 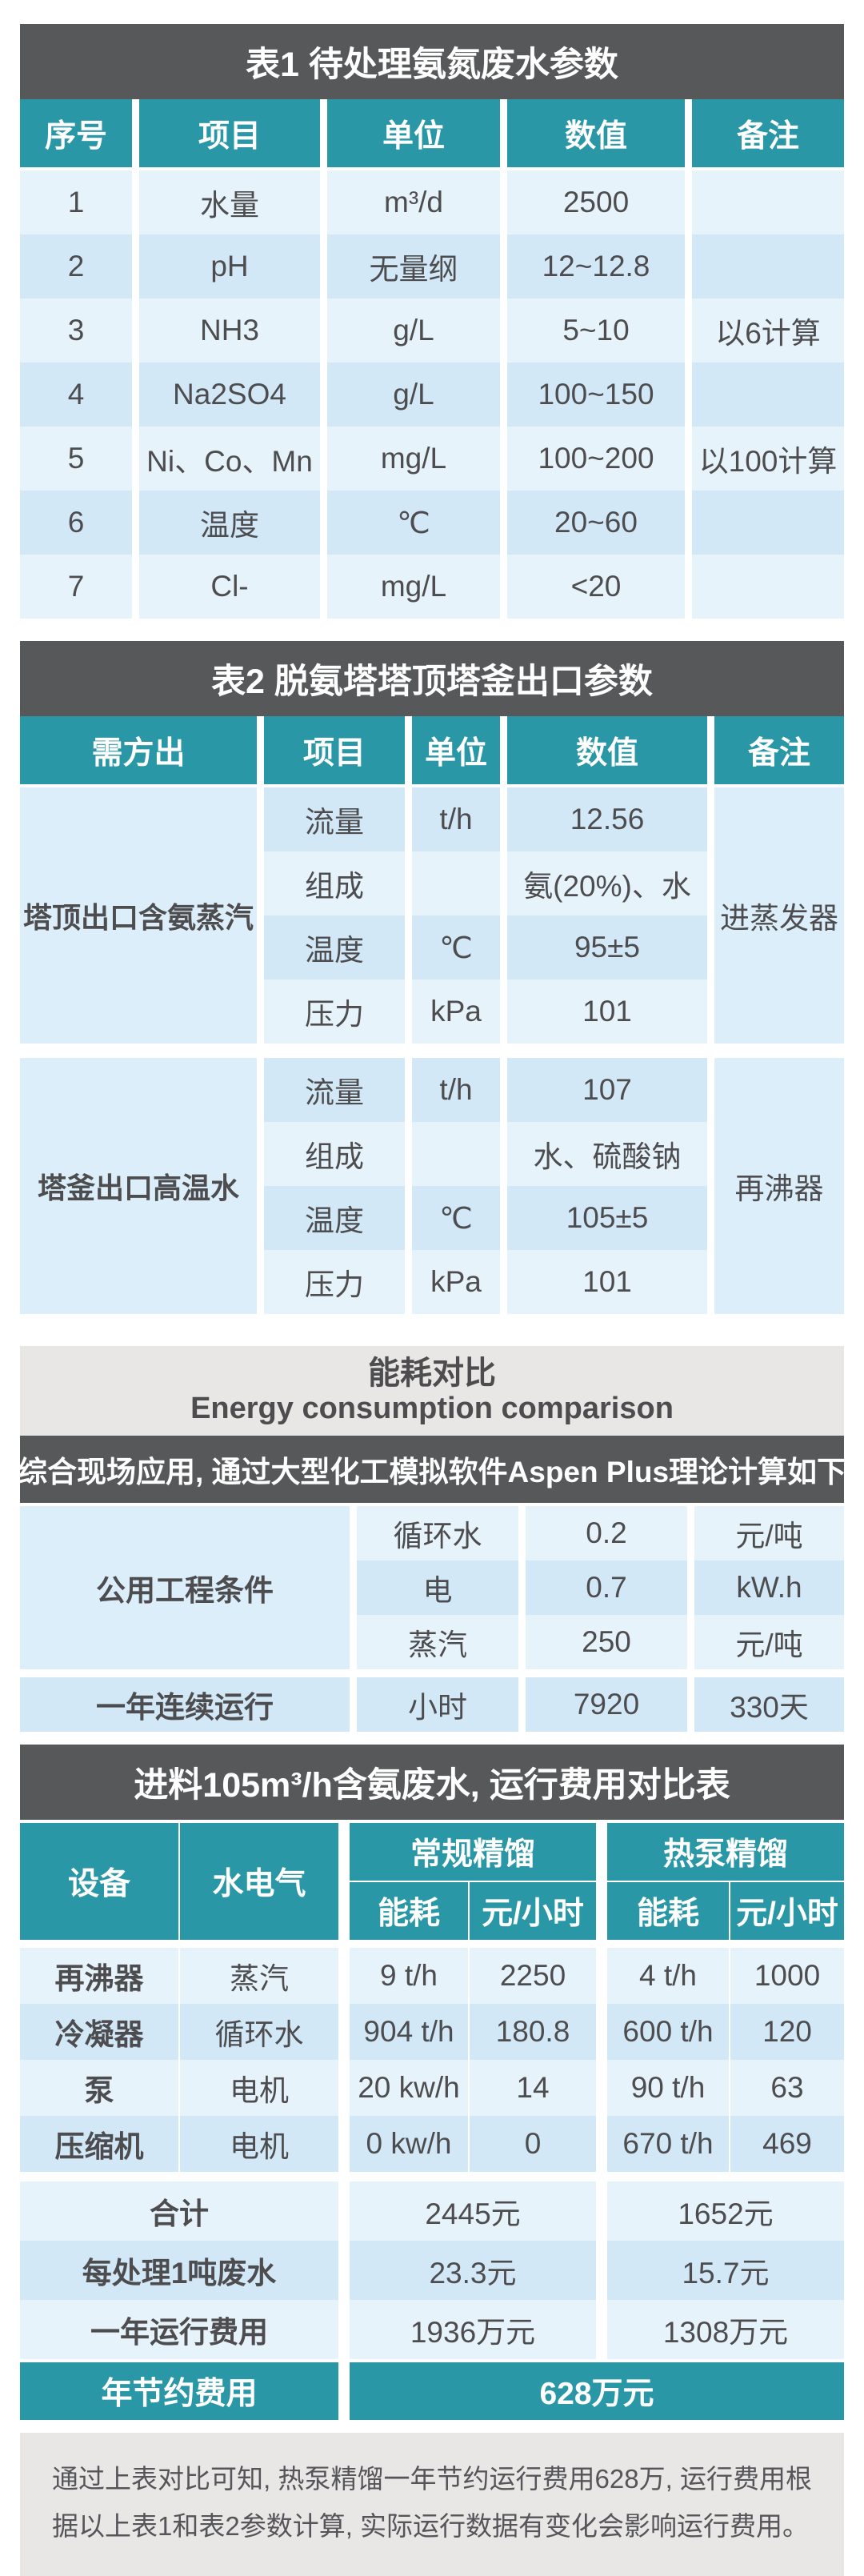 I want to click on table1-title: 表1 待处理氨氮废水参数, so click(x=432, y=61).